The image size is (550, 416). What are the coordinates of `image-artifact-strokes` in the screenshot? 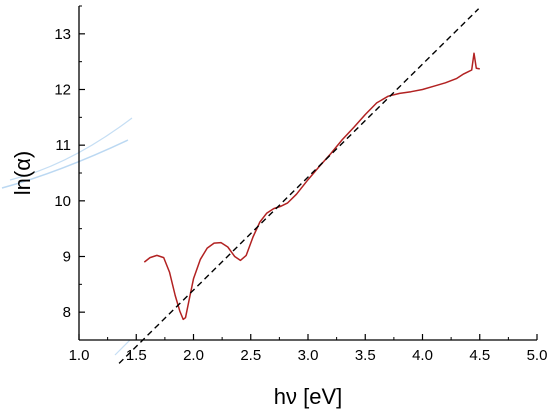 It's located at (67, 236).